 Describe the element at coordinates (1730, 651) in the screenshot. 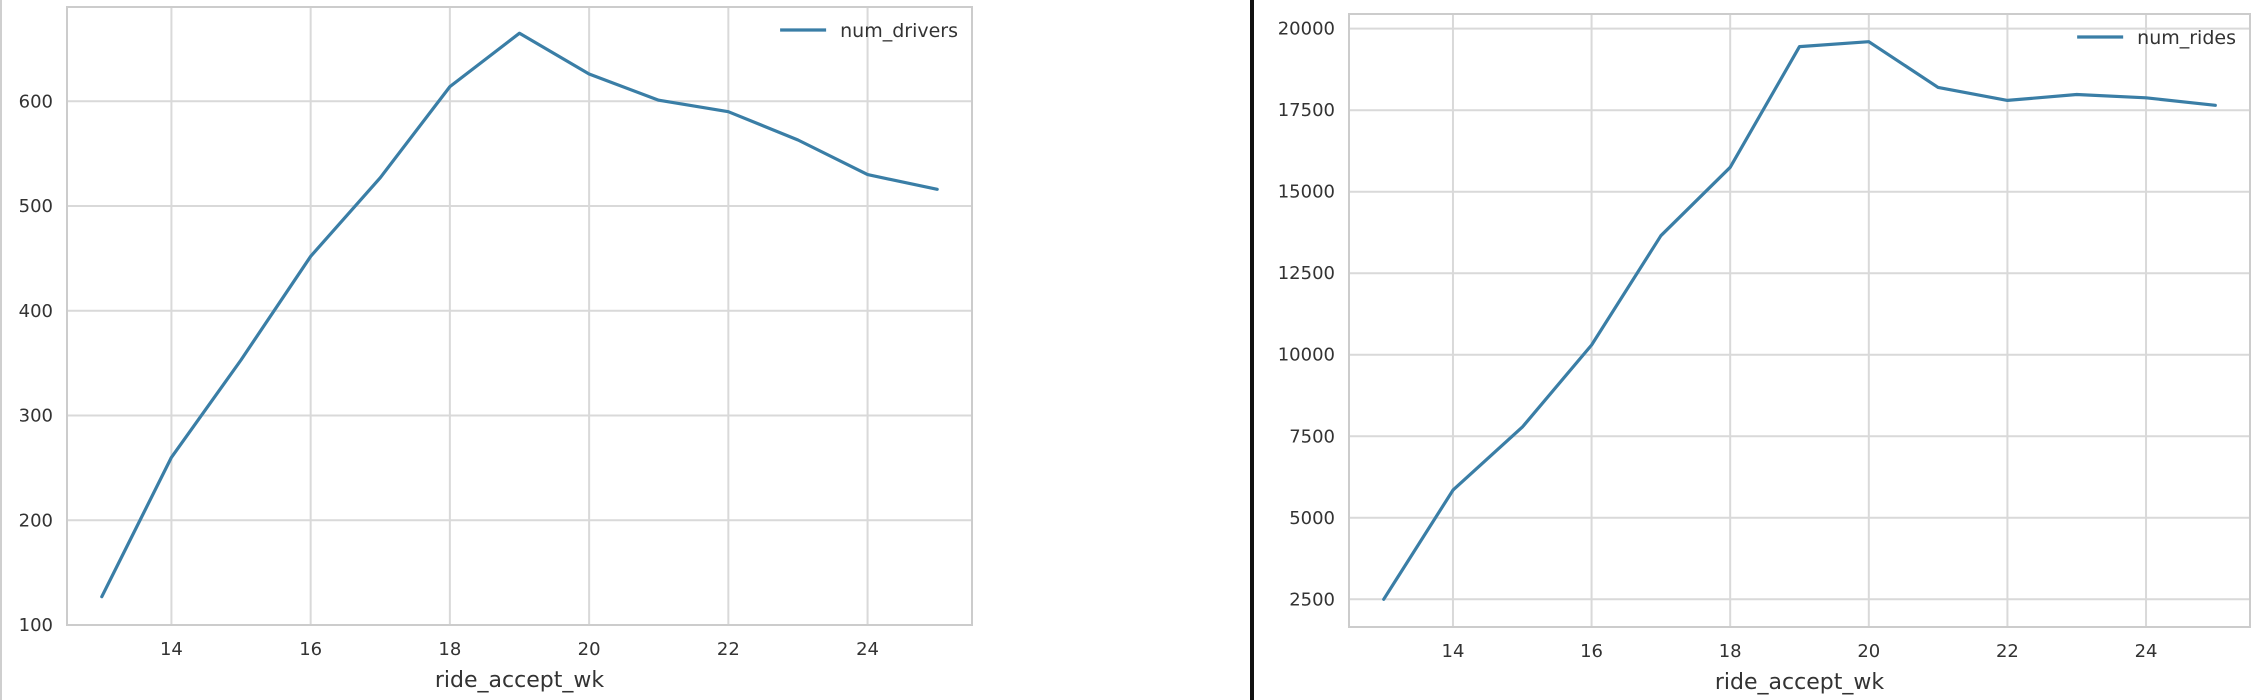

I see `rides-x-tick-label: 18` at that location.